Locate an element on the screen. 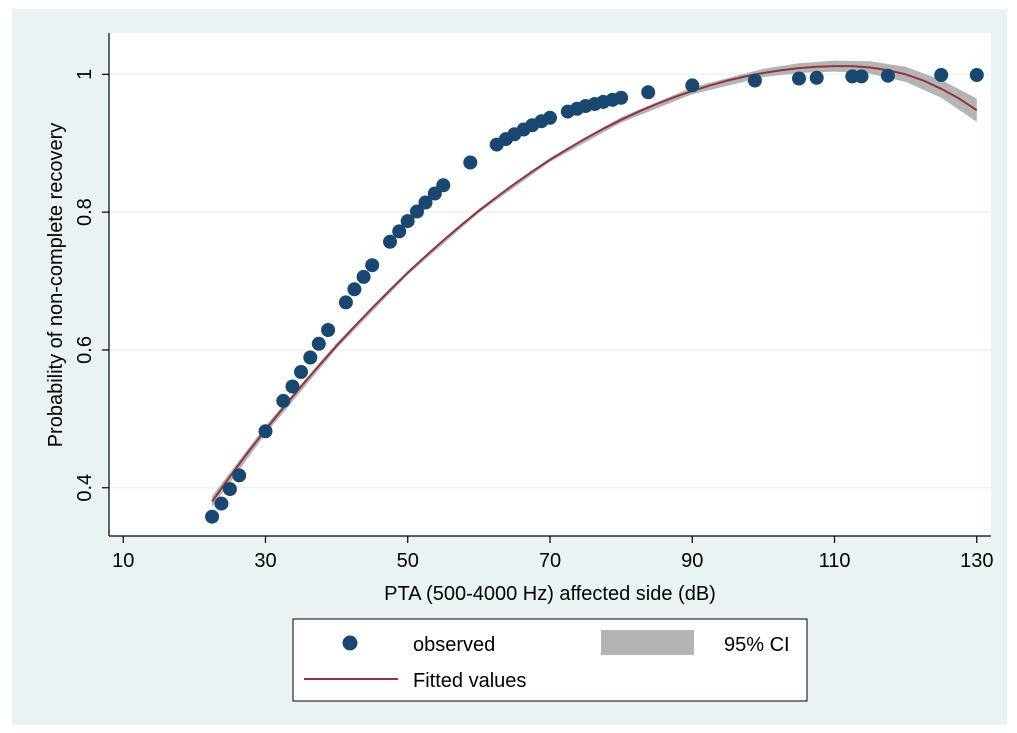 Image resolution: width=1017 pixels, height=733 pixels. y-tick-label: 1 is located at coordinates (85, 74).